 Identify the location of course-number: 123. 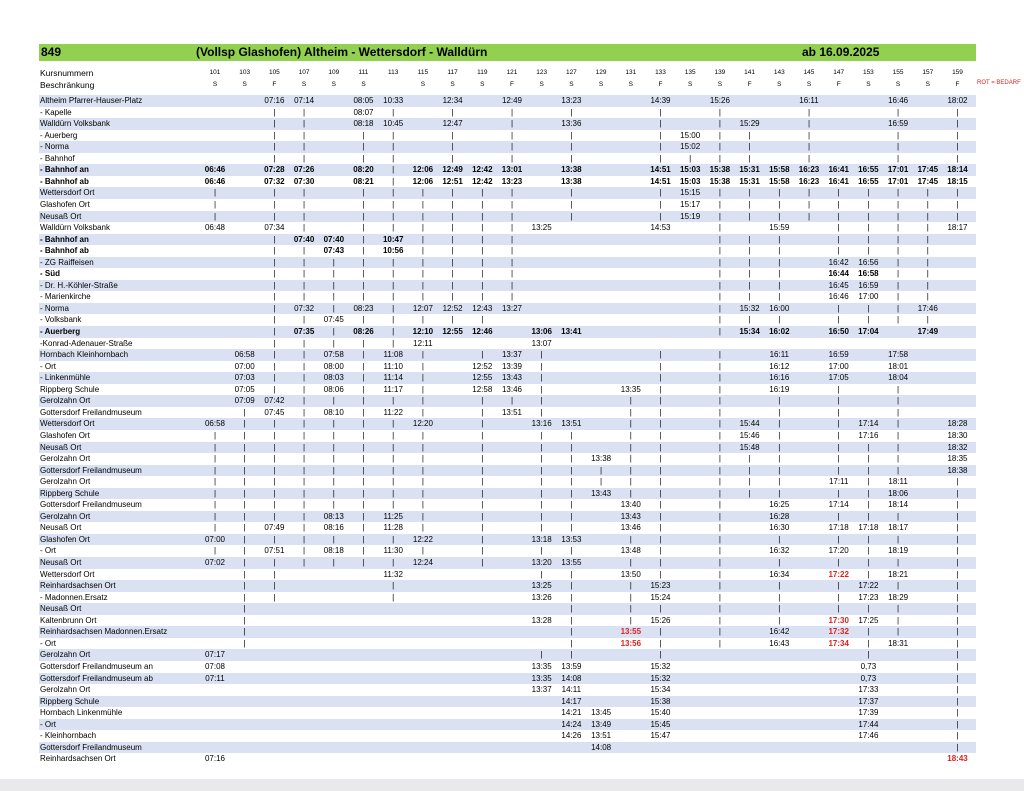
(542, 72).